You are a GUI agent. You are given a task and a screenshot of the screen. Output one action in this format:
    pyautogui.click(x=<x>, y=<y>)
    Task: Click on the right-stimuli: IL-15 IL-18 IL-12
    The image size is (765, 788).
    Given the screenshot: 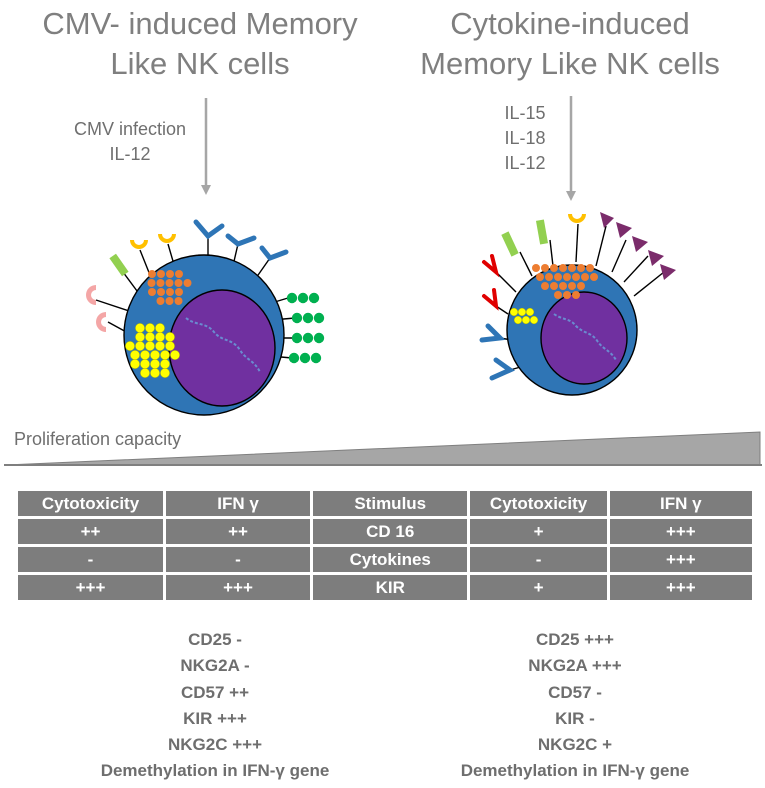 What is the action you would take?
    pyautogui.click(x=525, y=138)
    